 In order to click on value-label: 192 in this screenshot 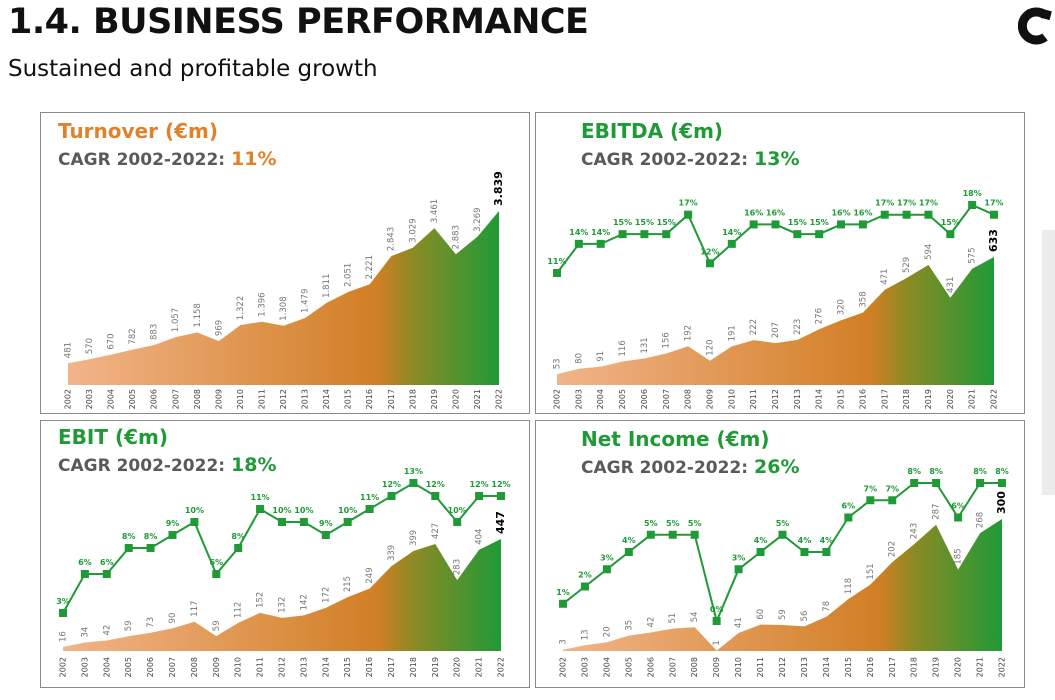, I will do `click(689, 333)`.